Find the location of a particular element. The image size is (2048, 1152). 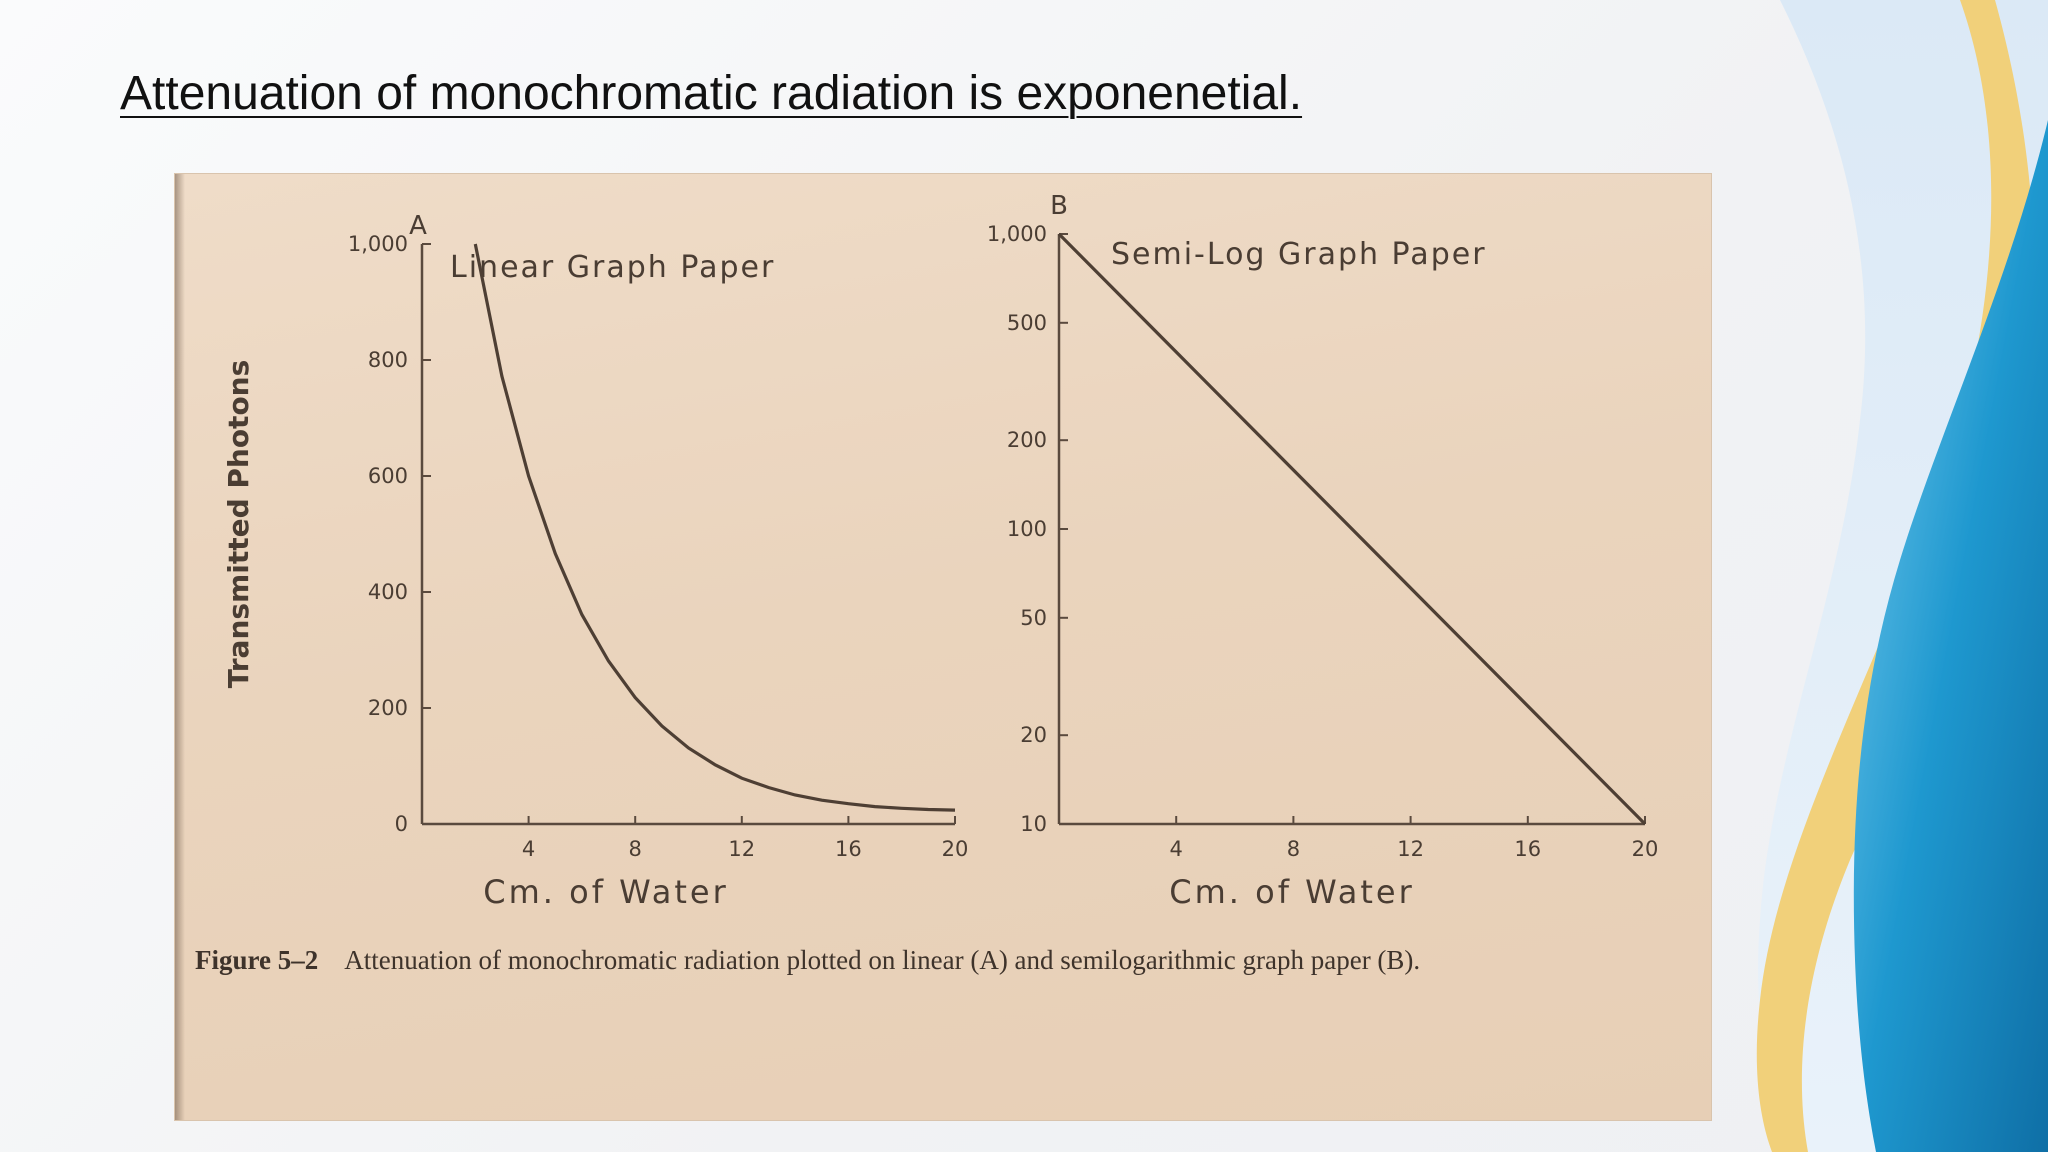

chart-b-y-tick-label: 500 is located at coordinates (1027, 323).